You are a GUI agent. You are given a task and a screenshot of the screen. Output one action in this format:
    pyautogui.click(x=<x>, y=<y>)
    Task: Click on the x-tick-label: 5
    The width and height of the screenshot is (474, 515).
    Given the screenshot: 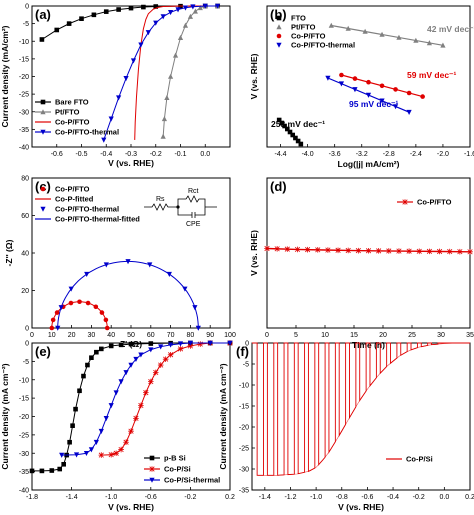 What is the action you would take?
    pyautogui.click(x=296, y=335)
    